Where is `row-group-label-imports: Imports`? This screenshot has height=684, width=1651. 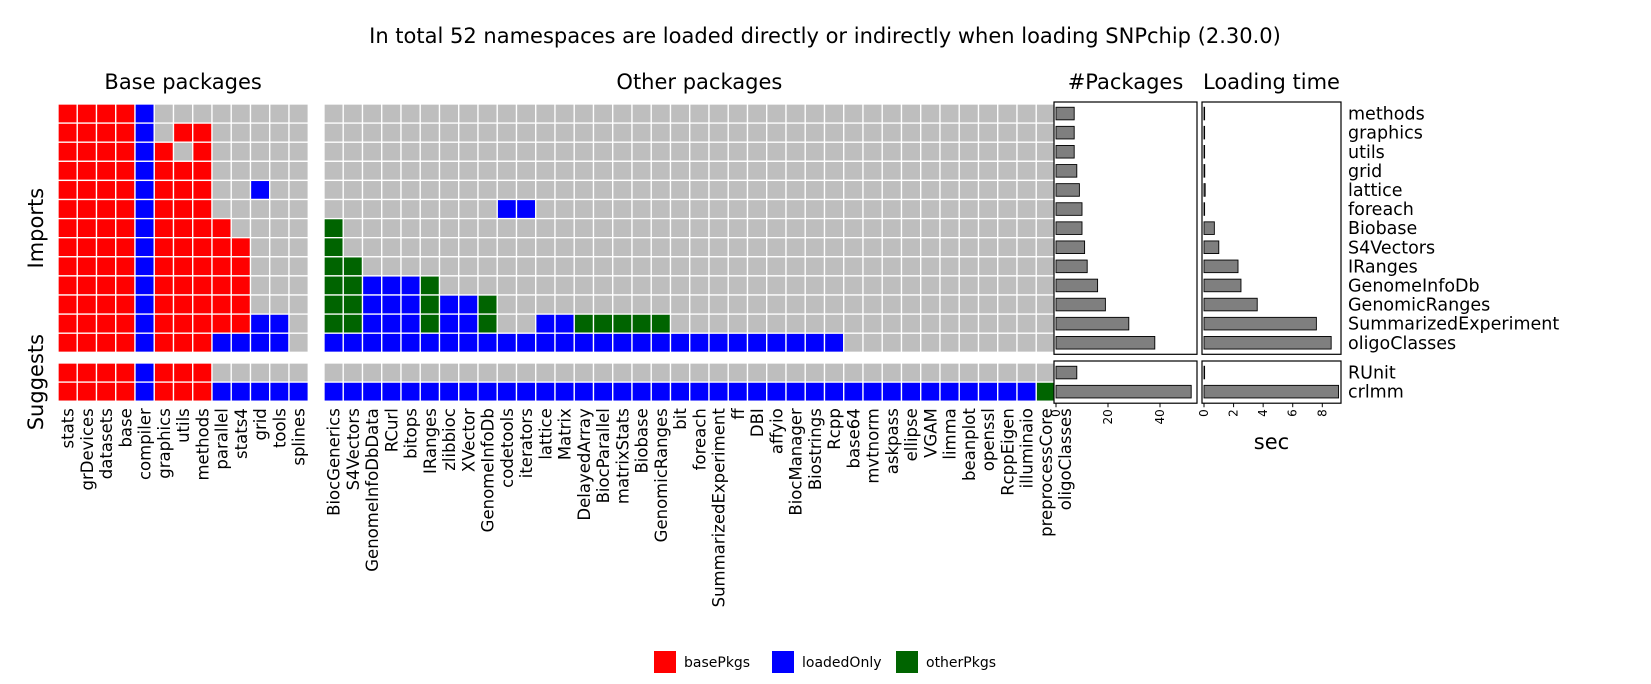 row-group-label-imports: Imports is located at coordinates (36, 228).